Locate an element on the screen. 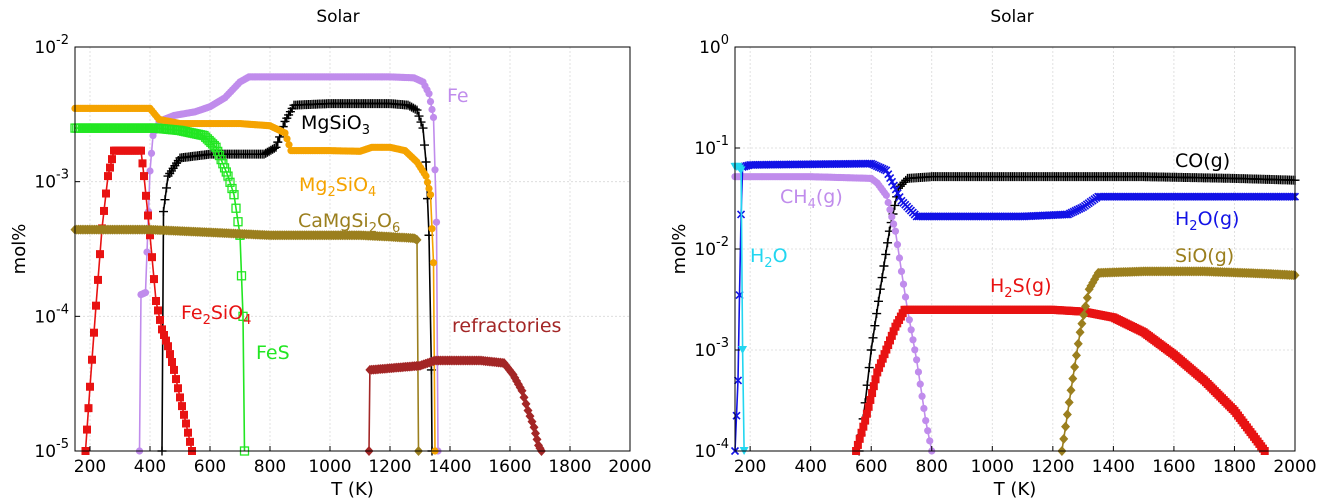 The height and width of the screenshot is (502, 1333). x-tick-label: 1600 is located at coordinates (509, 467).